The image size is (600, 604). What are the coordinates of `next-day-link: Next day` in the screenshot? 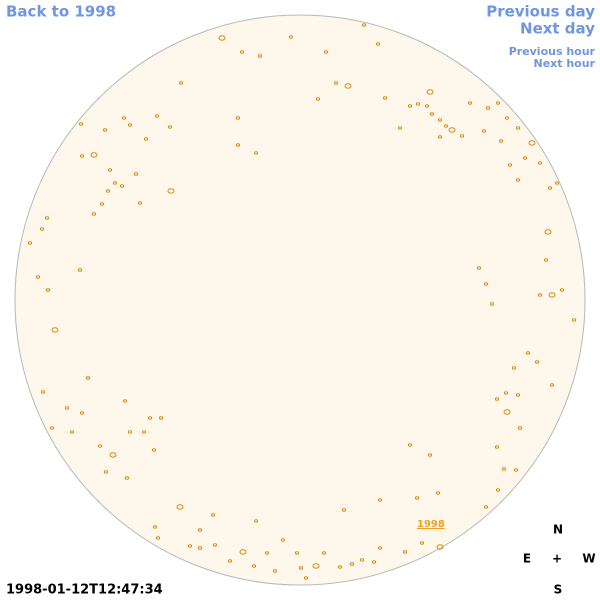 It's located at (557, 29).